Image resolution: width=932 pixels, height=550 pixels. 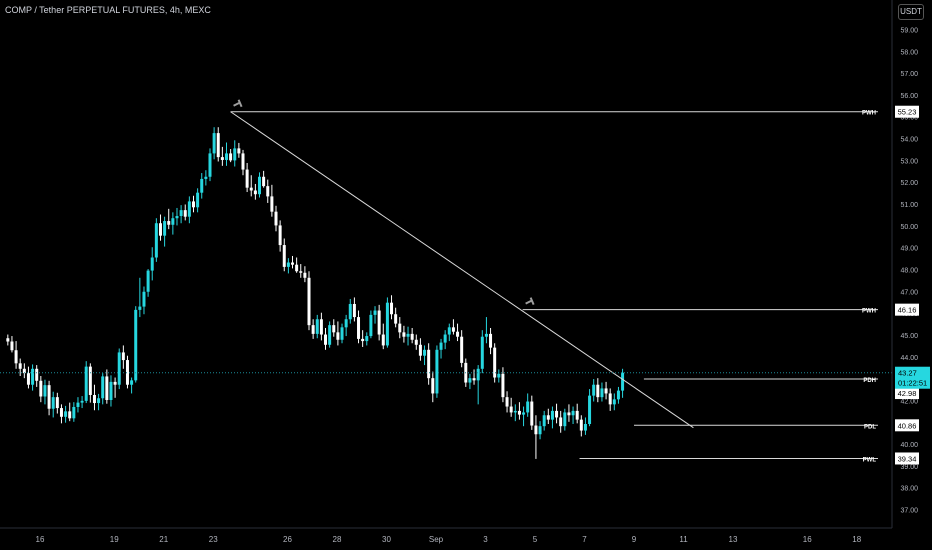 What do you see at coordinates (912, 383) in the screenshot?
I see `candle-countdown: 01:22:51` at bounding box center [912, 383].